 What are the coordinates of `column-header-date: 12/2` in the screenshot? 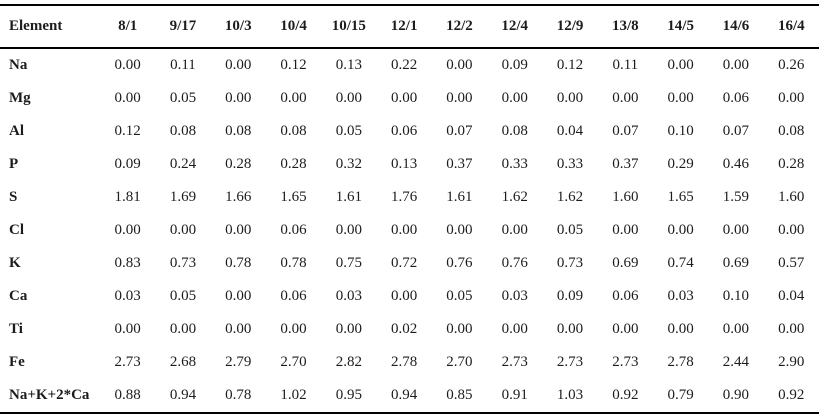 It's located at (459, 26).